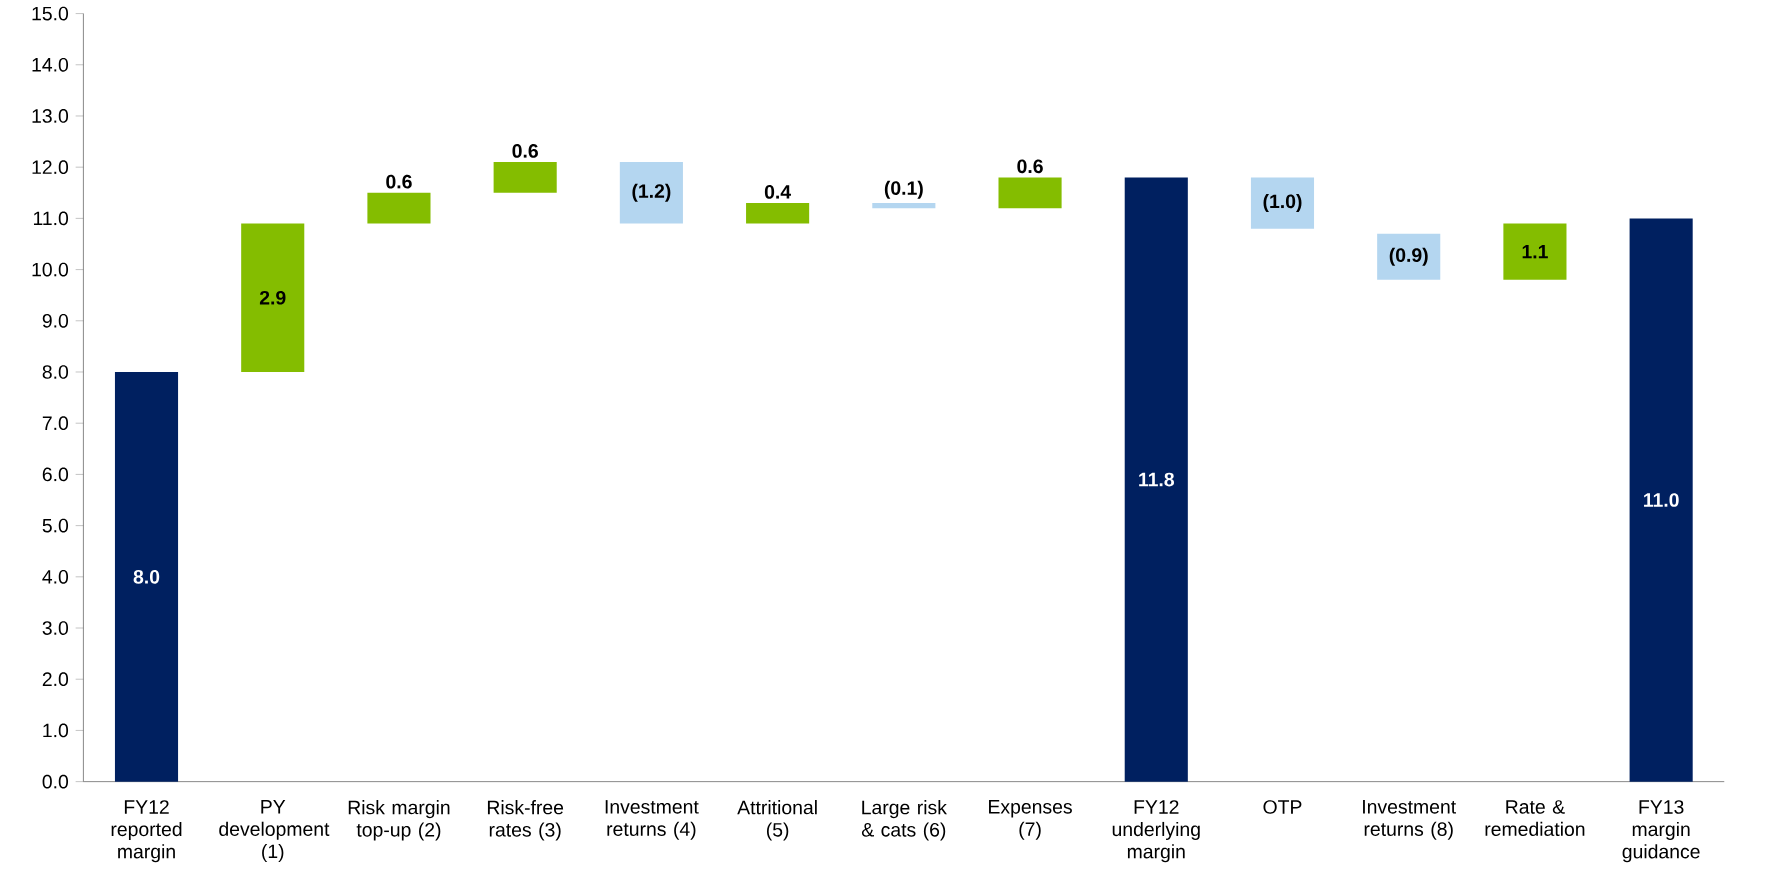 The height and width of the screenshot is (879, 1785). What do you see at coordinates (55, 781) in the screenshot?
I see `y-tick-label: 0.0` at bounding box center [55, 781].